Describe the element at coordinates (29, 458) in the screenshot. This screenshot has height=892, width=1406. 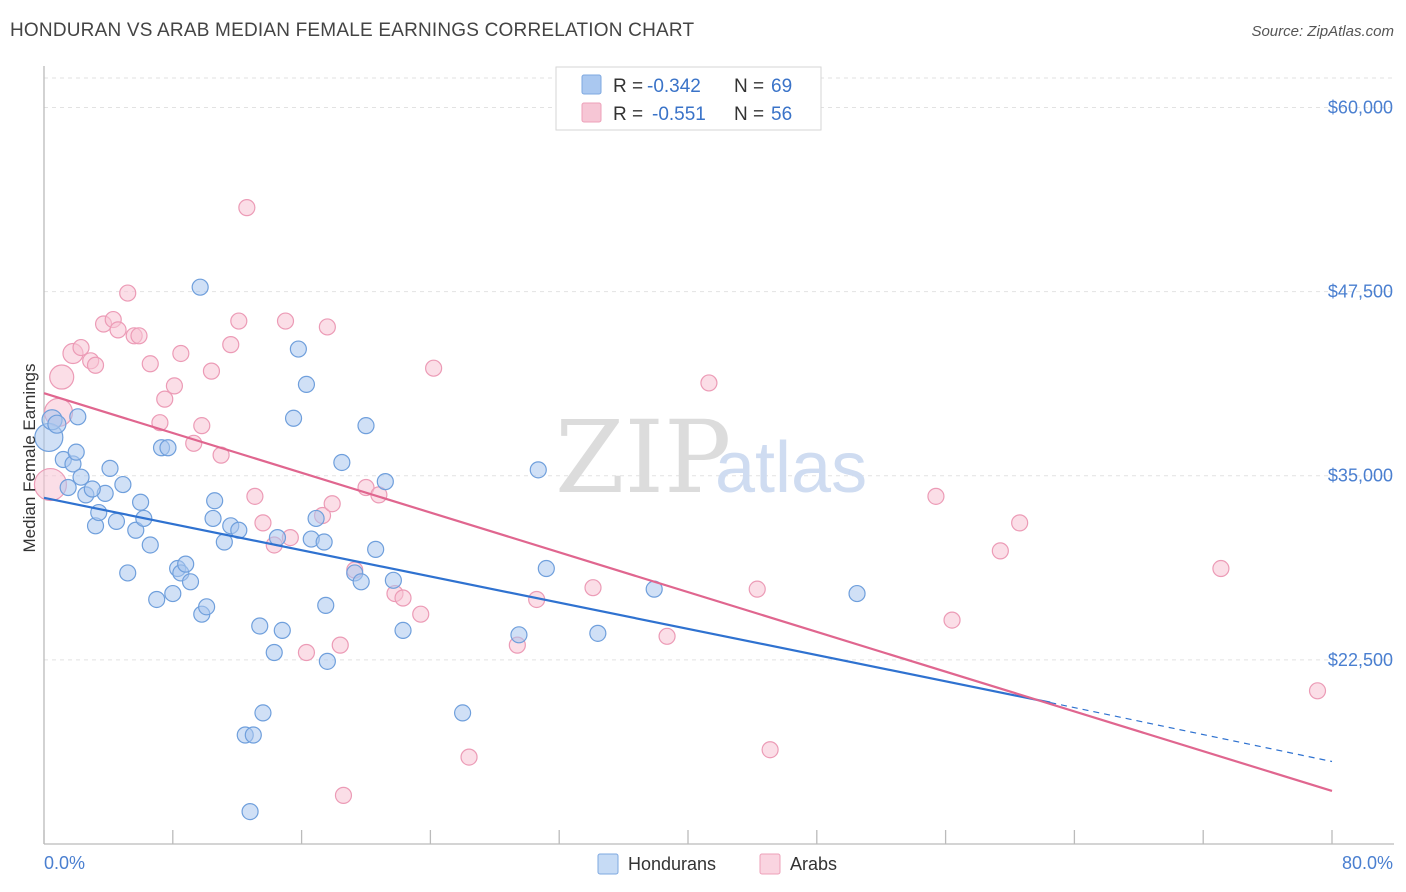
I see `y-axis-title: Median Female Earnings` at that location.